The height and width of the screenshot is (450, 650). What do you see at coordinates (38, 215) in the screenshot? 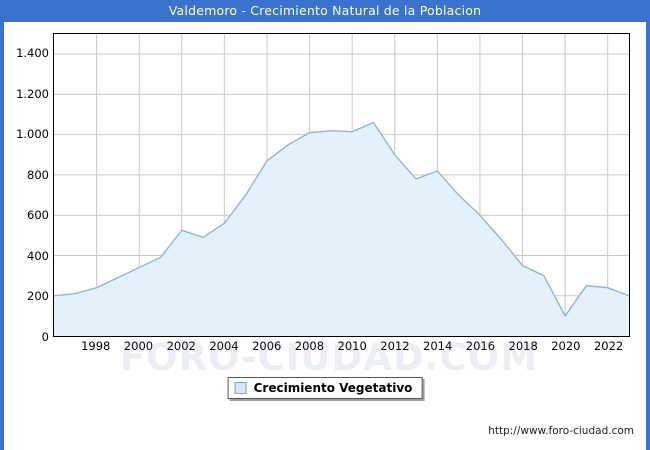
I see `y-tick-label: 600` at bounding box center [38, 215].